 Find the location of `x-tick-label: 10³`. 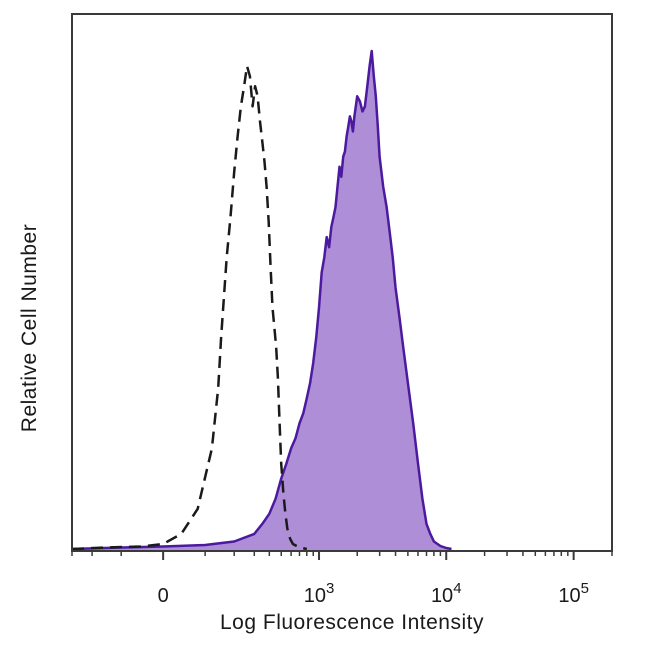

x-tick-label: 10³ is located at coordinates (319, 593).